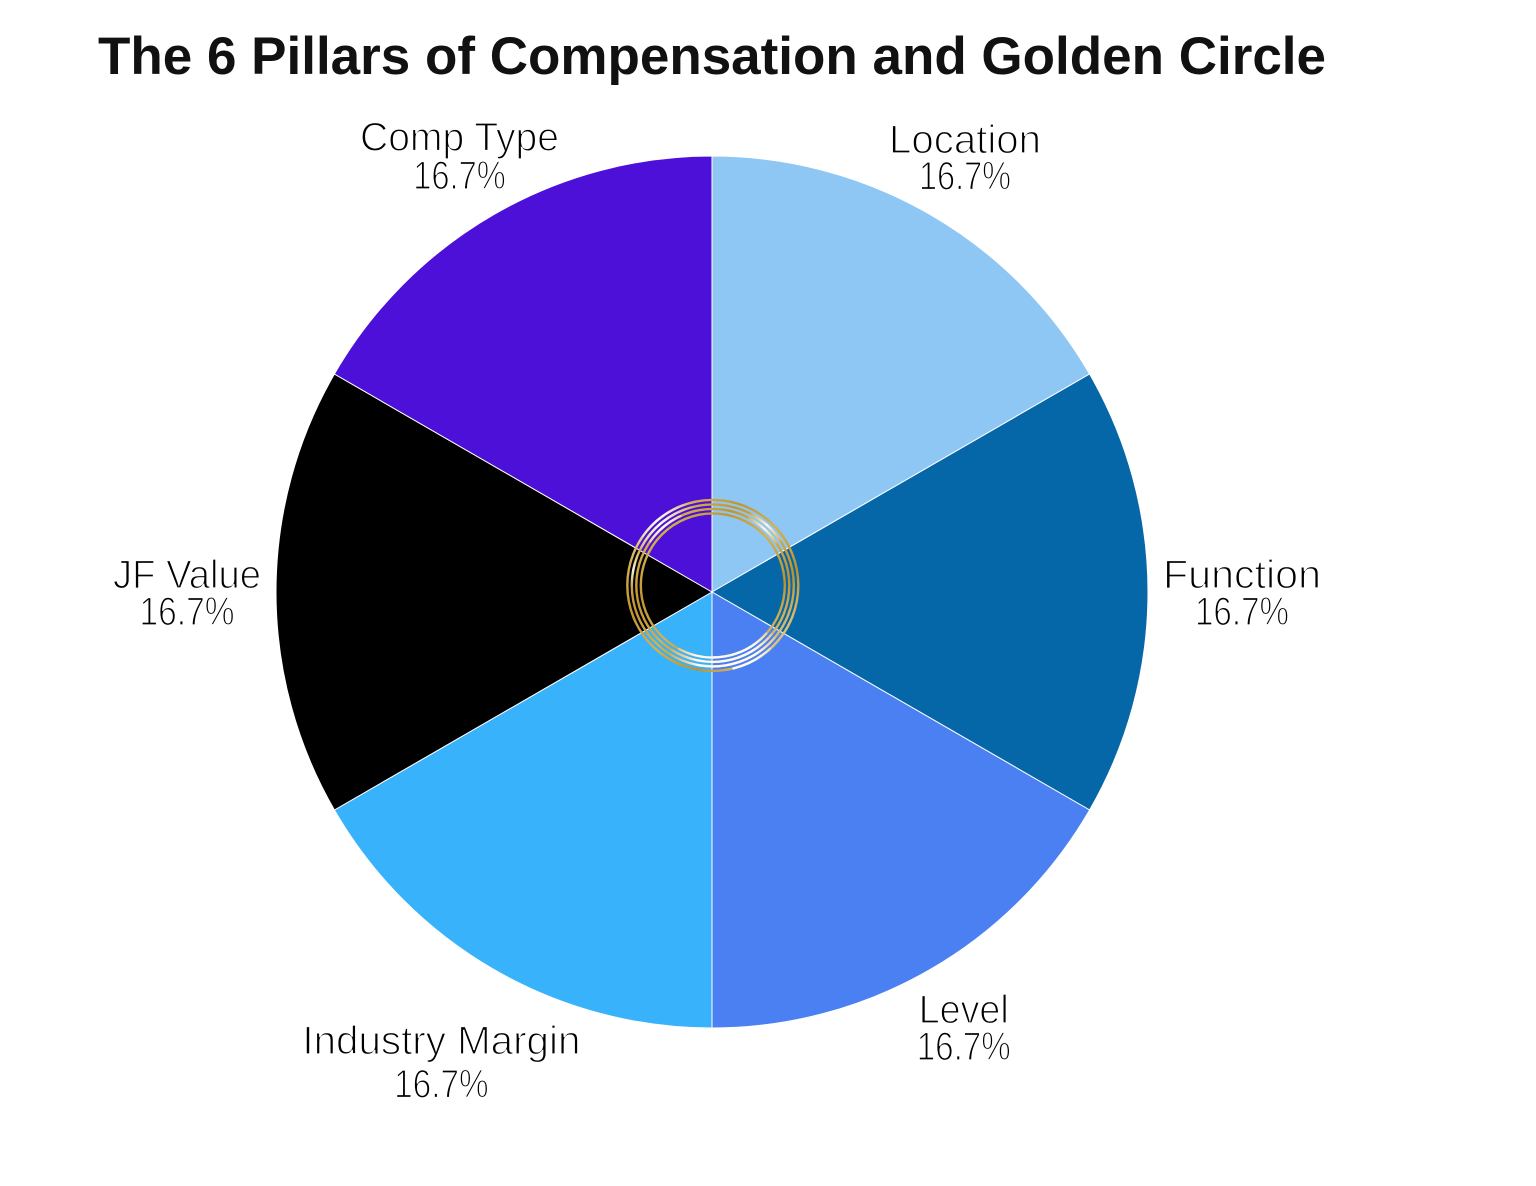  What do you see at coordinates (965, 140) in the screenshot?
I see `svg-text: Location` at bounding box center [965, 140].